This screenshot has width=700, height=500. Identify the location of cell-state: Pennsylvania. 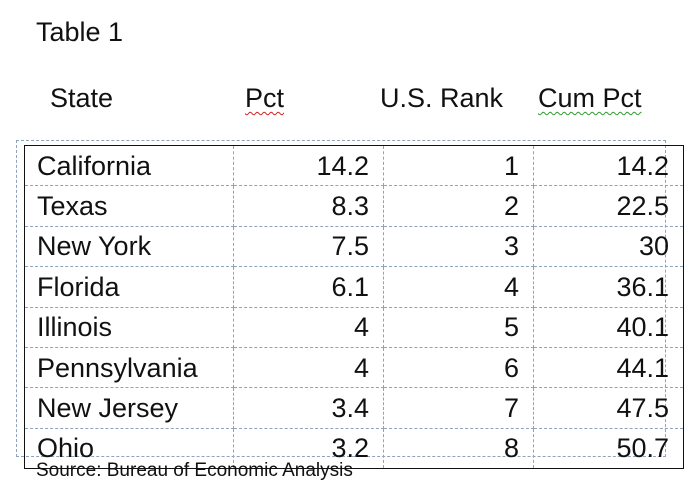
(129, 367).